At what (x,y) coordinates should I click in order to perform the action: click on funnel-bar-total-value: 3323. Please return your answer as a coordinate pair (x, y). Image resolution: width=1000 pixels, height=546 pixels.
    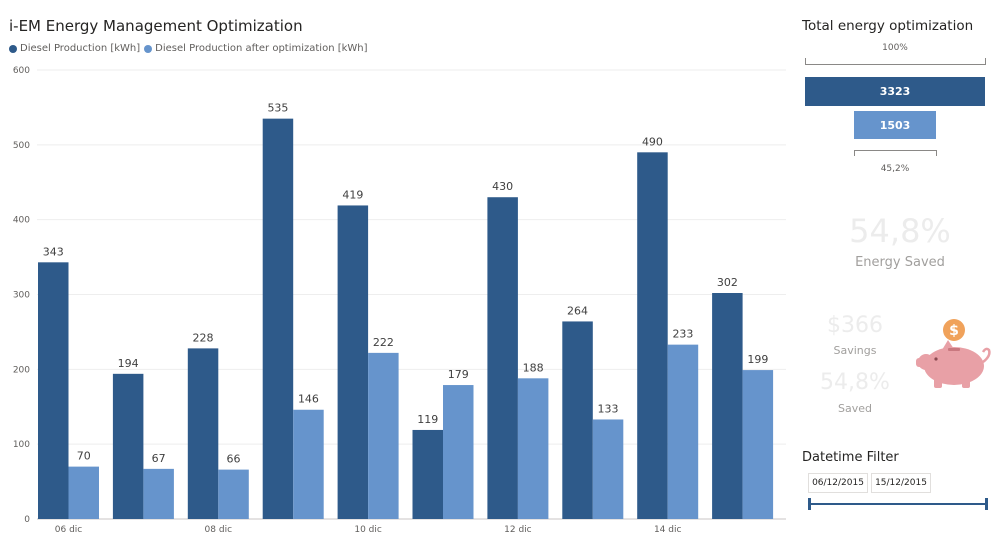
    Looking at the image, I should click on (895, 91).